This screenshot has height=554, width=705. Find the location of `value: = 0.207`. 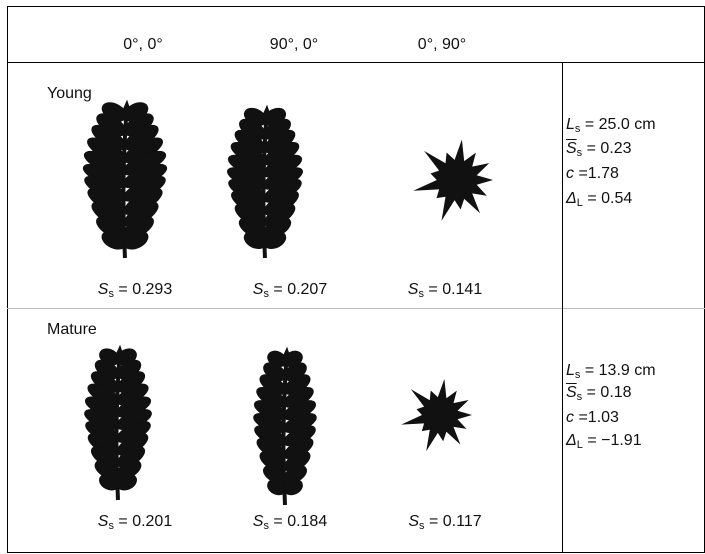

value: = 0.207 is located at coordinates (300, 289).